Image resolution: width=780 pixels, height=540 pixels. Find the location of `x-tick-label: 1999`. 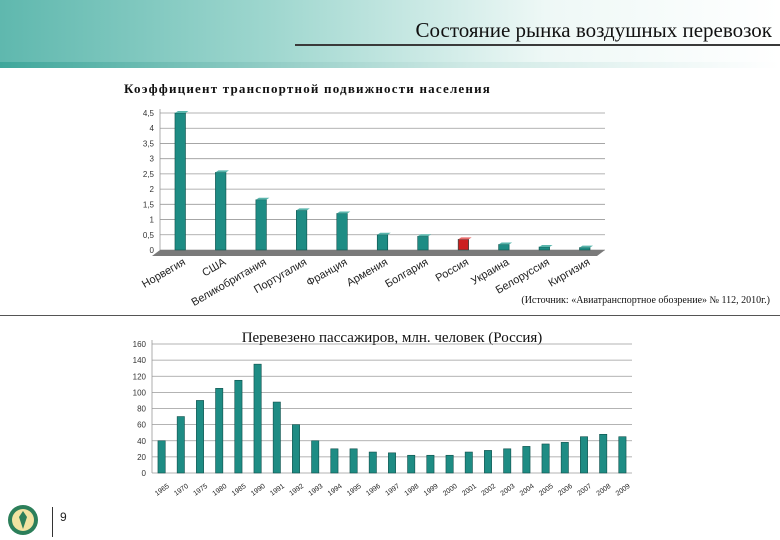

x-tick-label: 1999 is located at coordinates (431, 490).